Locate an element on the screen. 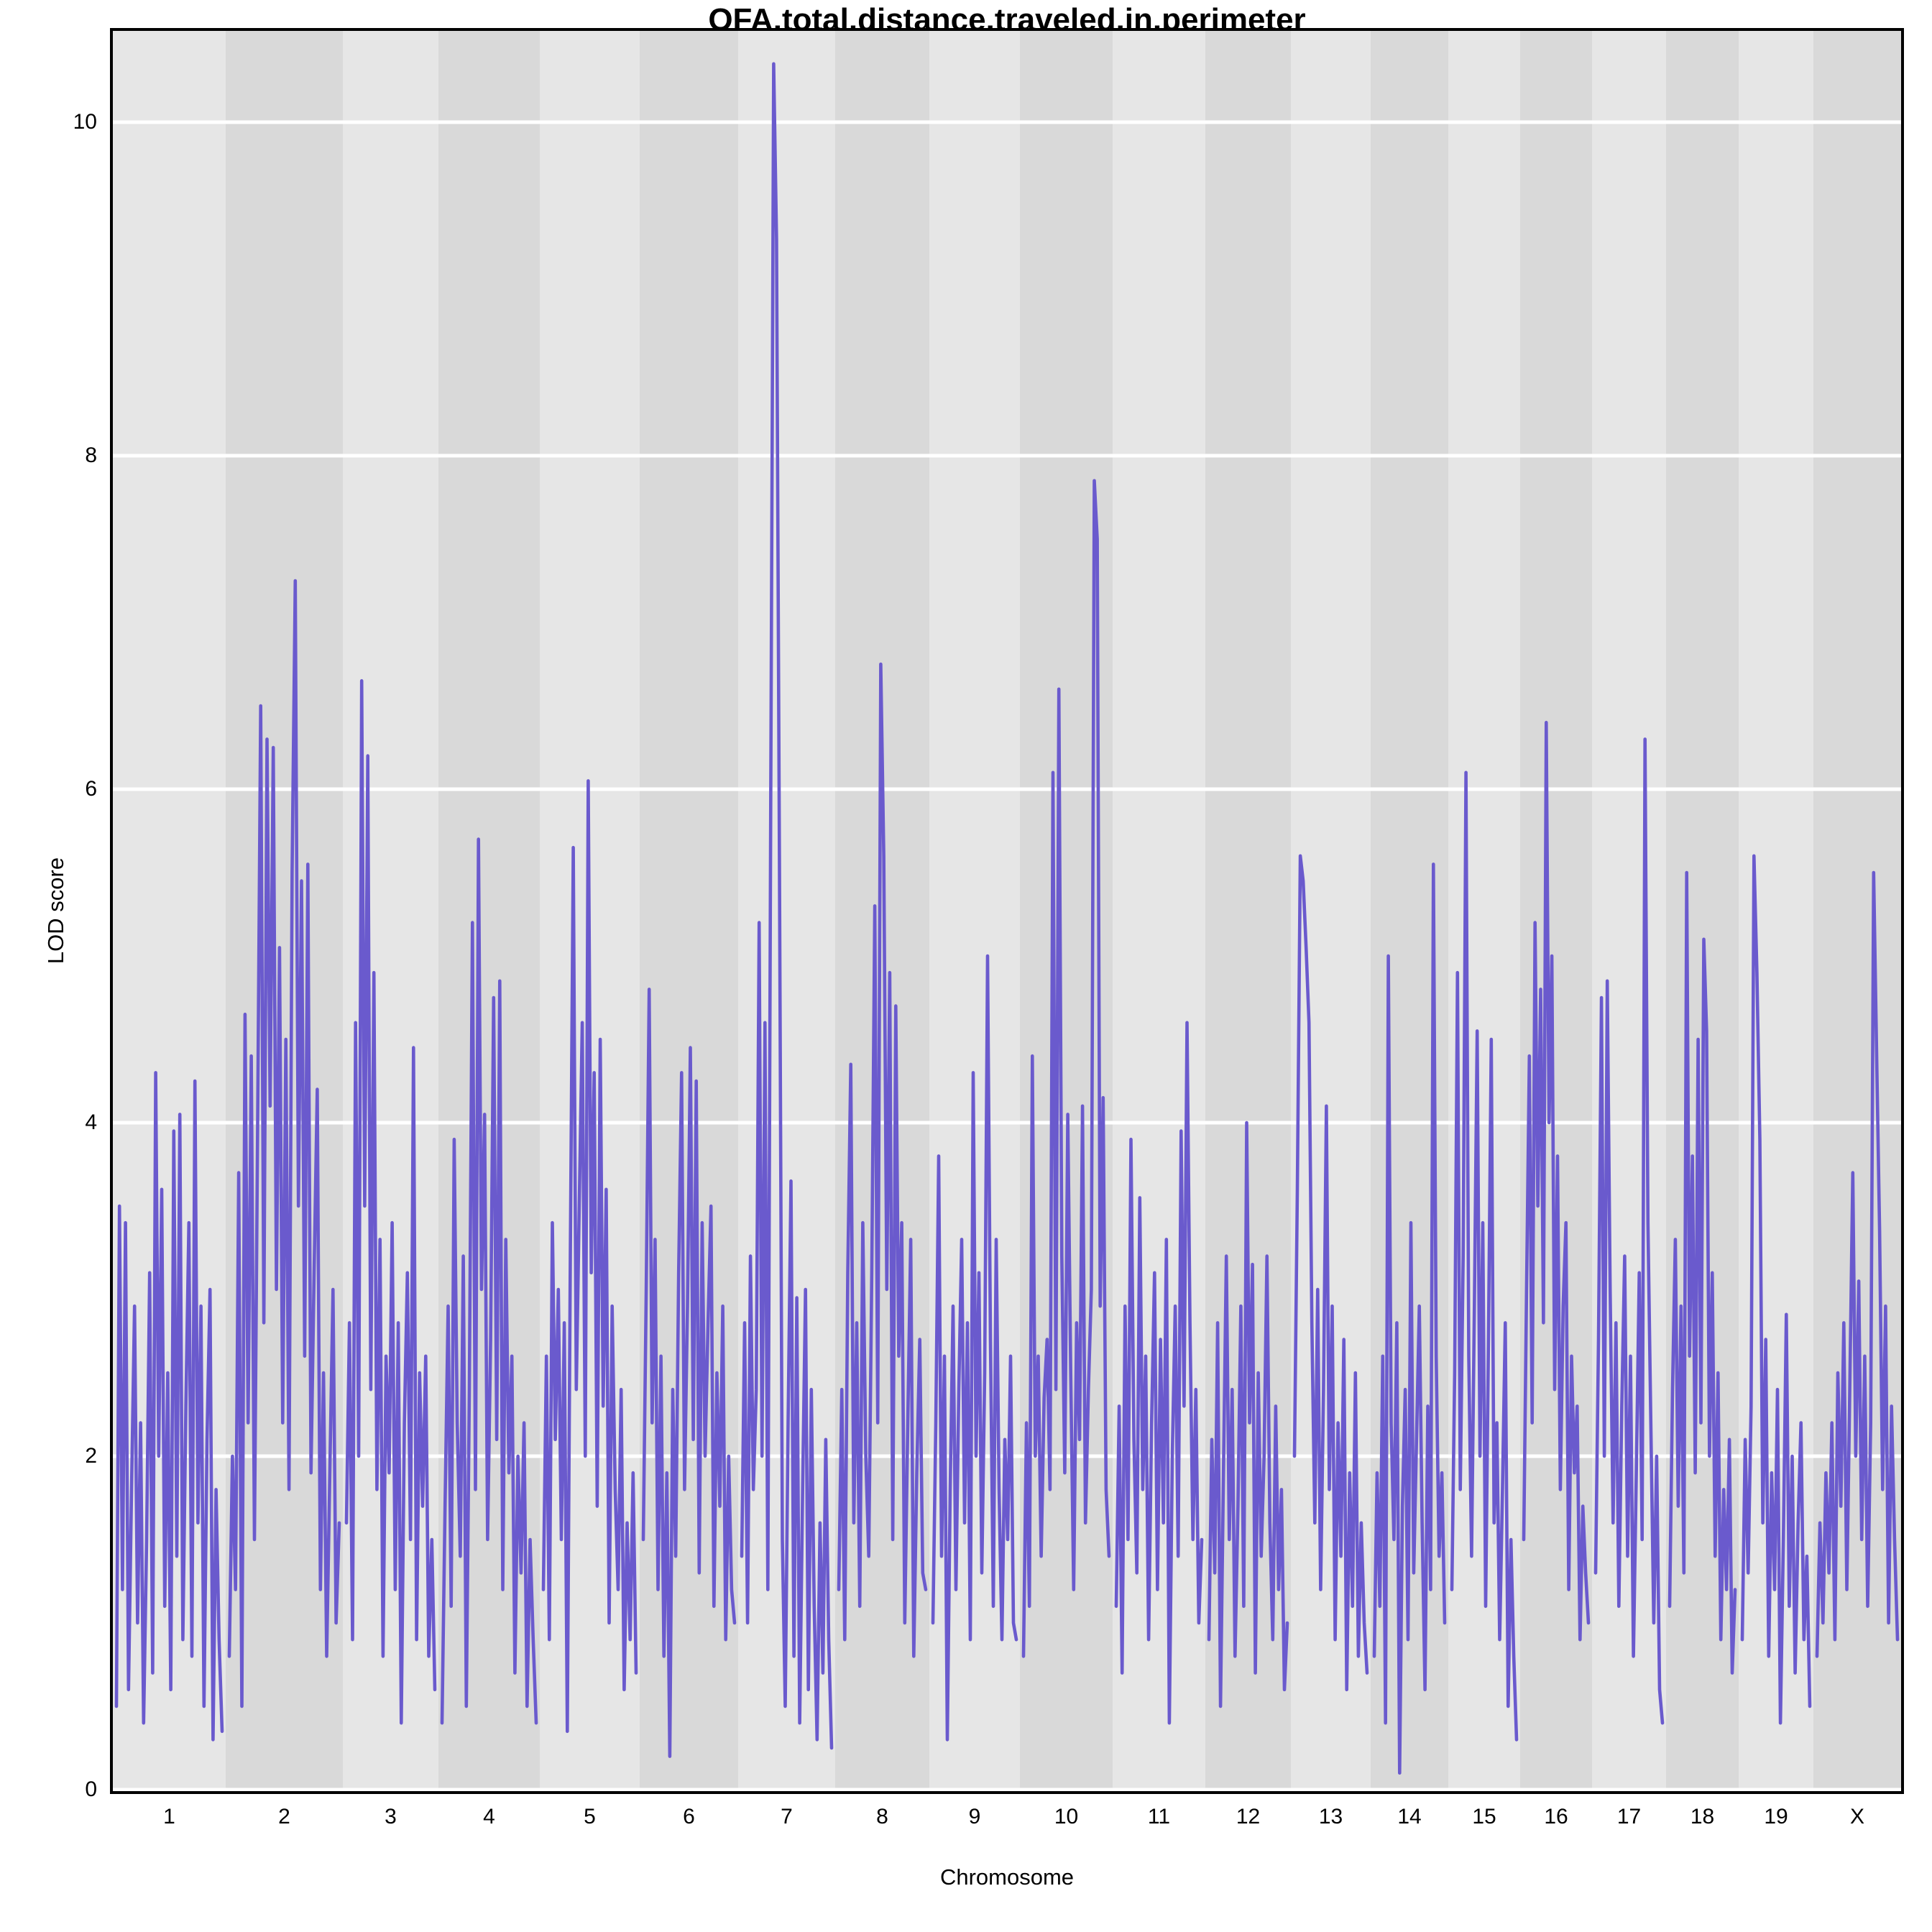 This screenshot has height=1932, width=1932. y-tick-label-10: 10 is located at coordinates (85, 122).